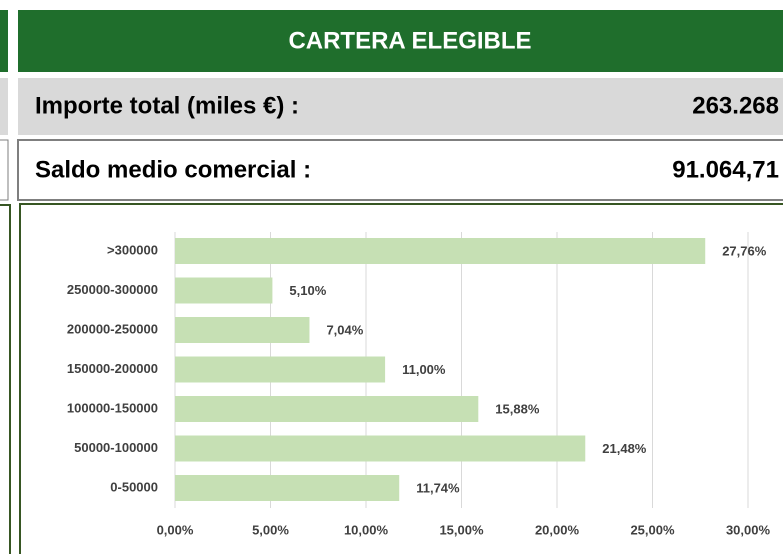 The image size is (783, 559). Describe the element at coordinates (167, 105) in the screenshot. I see `row-label: Importe total (miles €) :` at that location.